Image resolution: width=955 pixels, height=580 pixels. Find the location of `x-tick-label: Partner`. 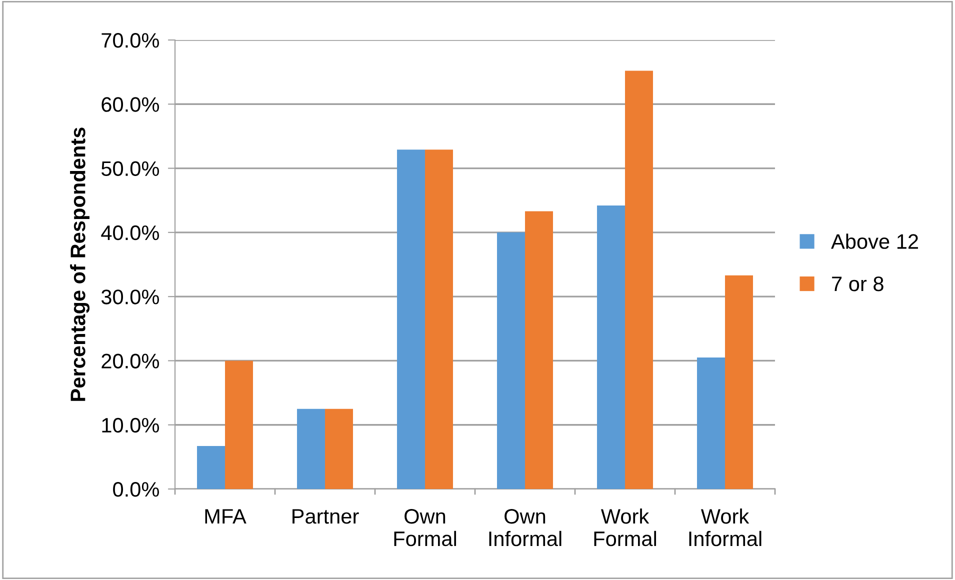

x-tick-label: Partner is located at coordinates (325, 516).